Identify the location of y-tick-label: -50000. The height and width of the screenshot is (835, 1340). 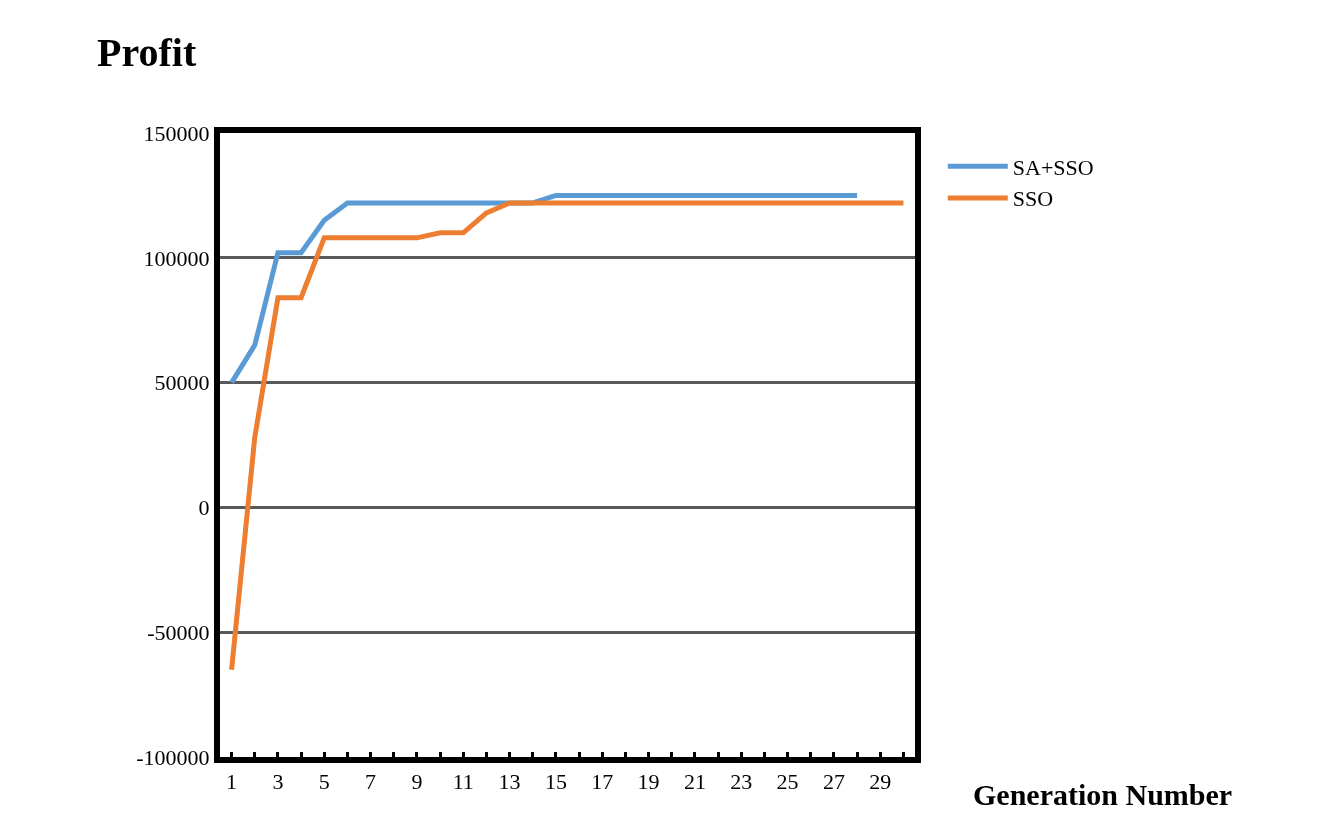
(178, 632).